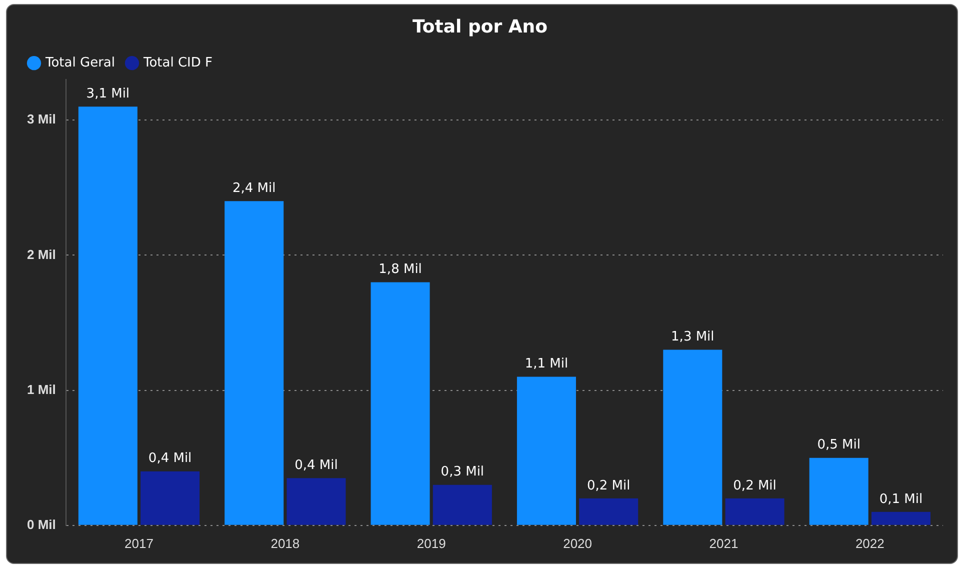 The image size is (965, 570). I want to click on data-label: 0,1 Mil, so click(901, 499).